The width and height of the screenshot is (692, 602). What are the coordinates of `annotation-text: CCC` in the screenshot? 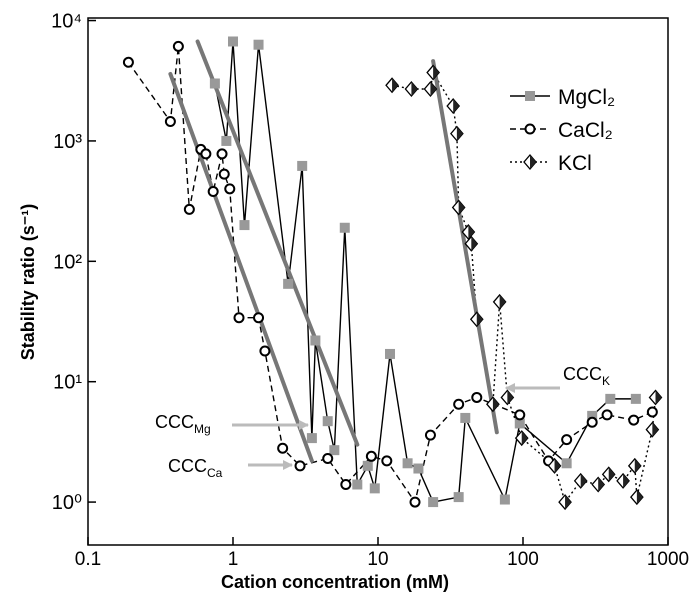 It's located at (582, 374).